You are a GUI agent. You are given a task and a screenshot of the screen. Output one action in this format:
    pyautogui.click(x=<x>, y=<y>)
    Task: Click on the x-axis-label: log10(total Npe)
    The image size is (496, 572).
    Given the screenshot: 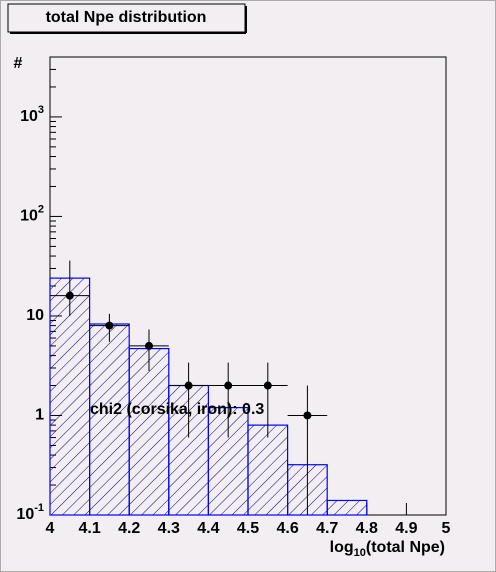 What is the action you would take?
    pyautogui.click(x=387, y=549)
    